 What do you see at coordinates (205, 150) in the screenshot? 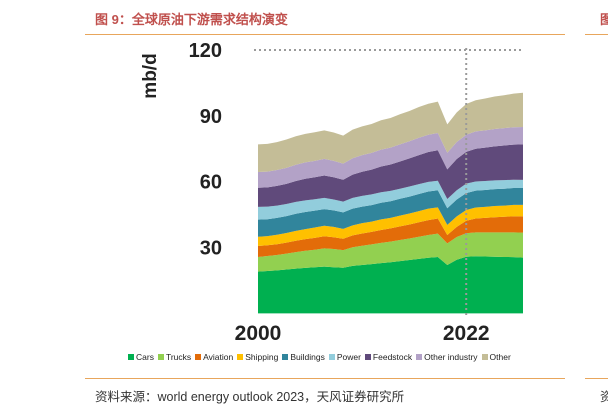
I see `y-tick-labels: 30 60 90 120` at bounding box center [205, 150].